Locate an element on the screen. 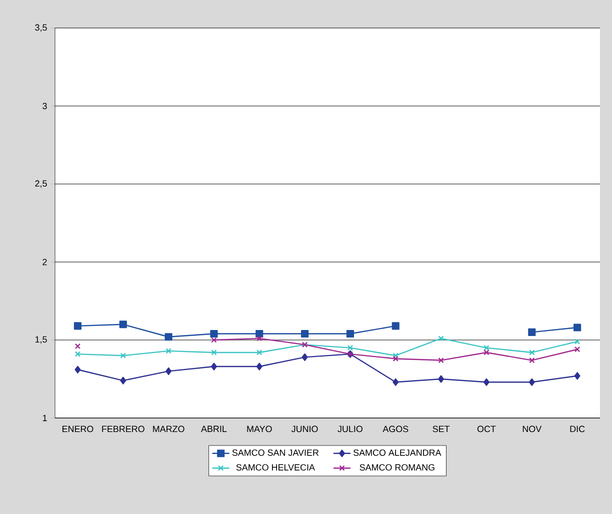 This screenshot has height=514, width=612. y-tick-label: 1,5 is located at coordinates (41, 340).